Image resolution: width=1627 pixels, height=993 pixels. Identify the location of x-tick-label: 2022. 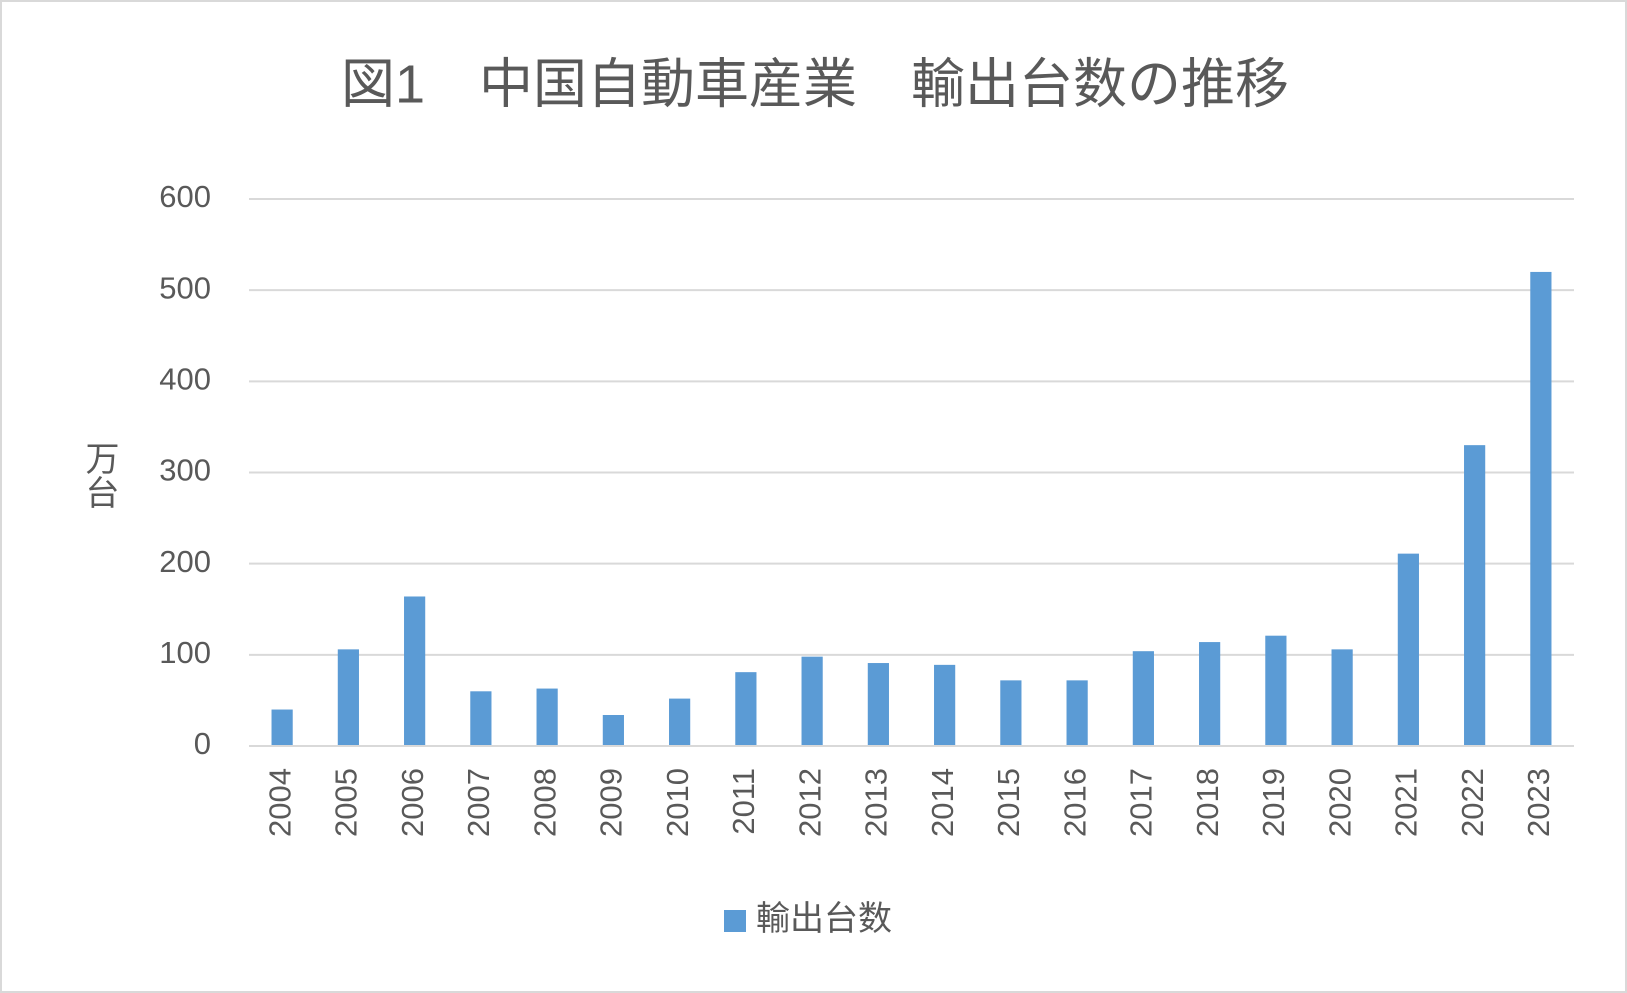
(1472, 802).